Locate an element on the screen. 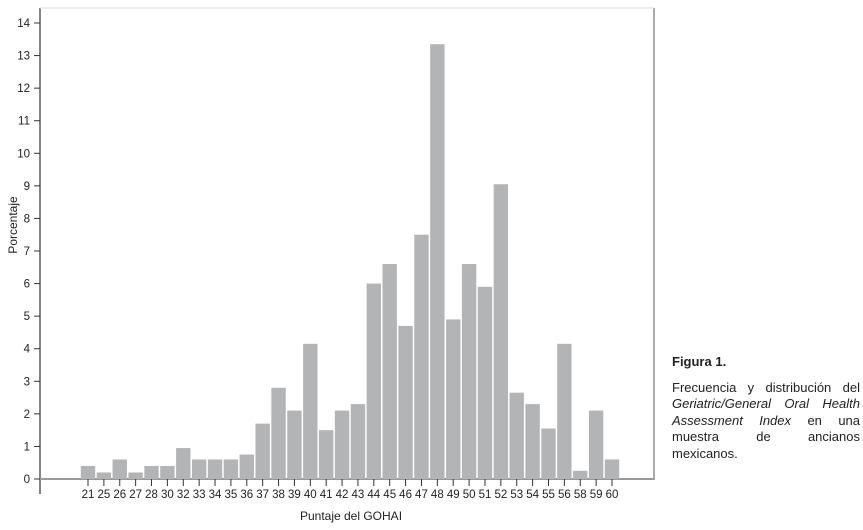 The image size is (863, 530). x-tick-label: 47 is located at coordinates (421, 495).